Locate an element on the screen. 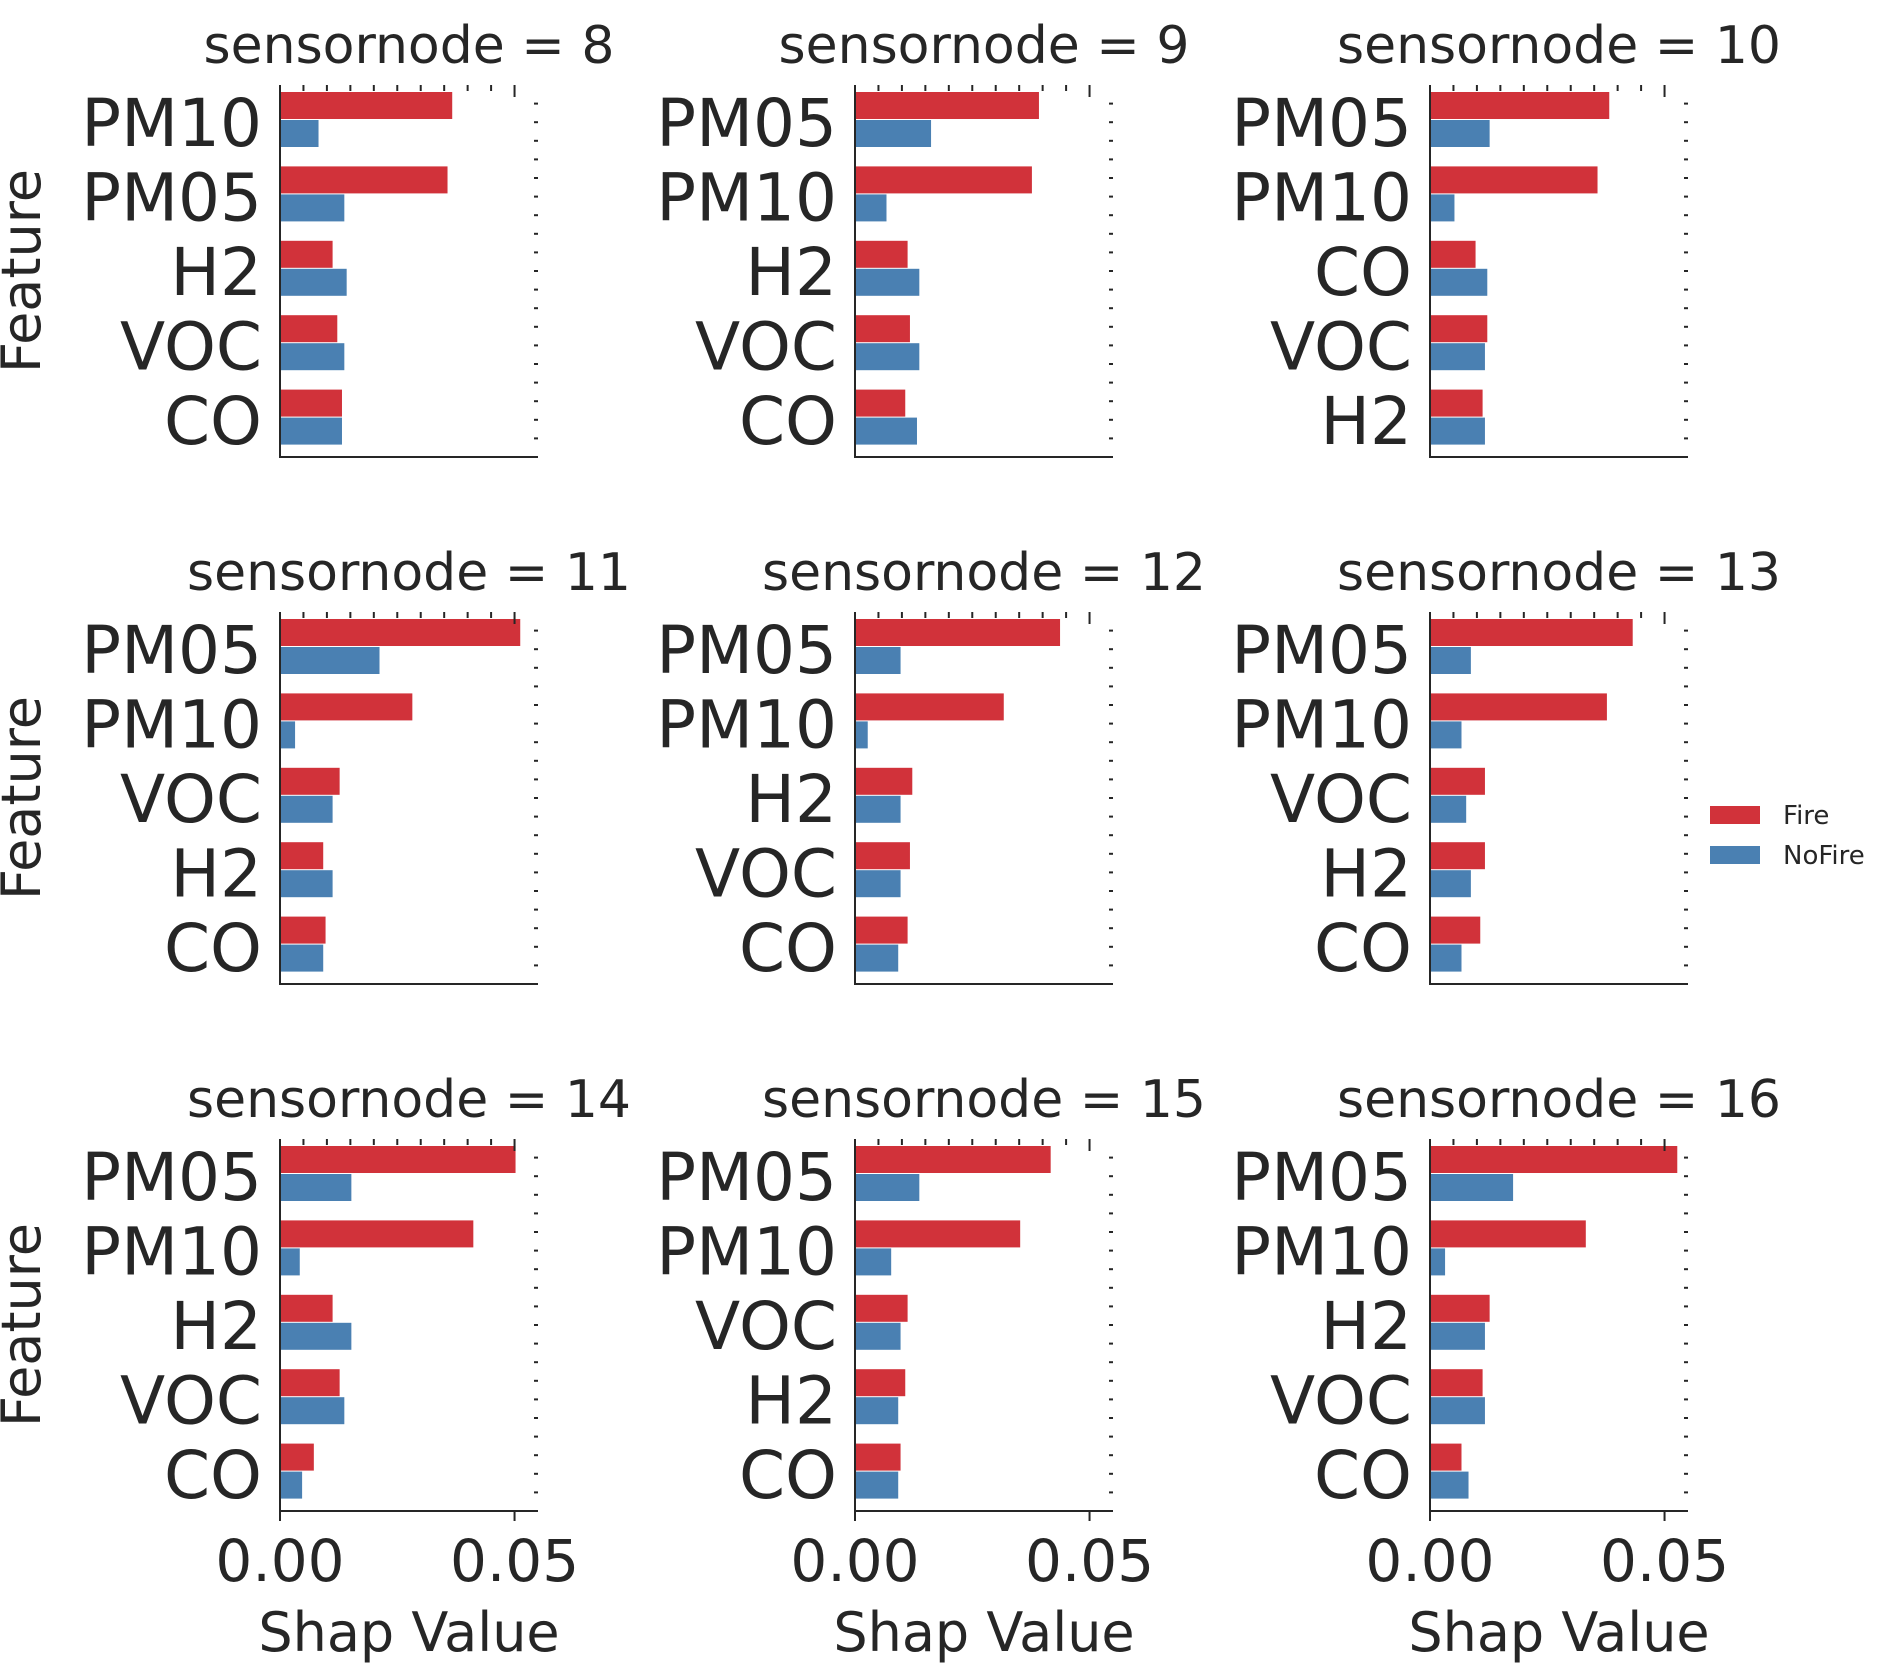 The height and width of the screenshot is (1669, 1889). panel-title: sensornode = 11 is located at coordinates (409, 573).